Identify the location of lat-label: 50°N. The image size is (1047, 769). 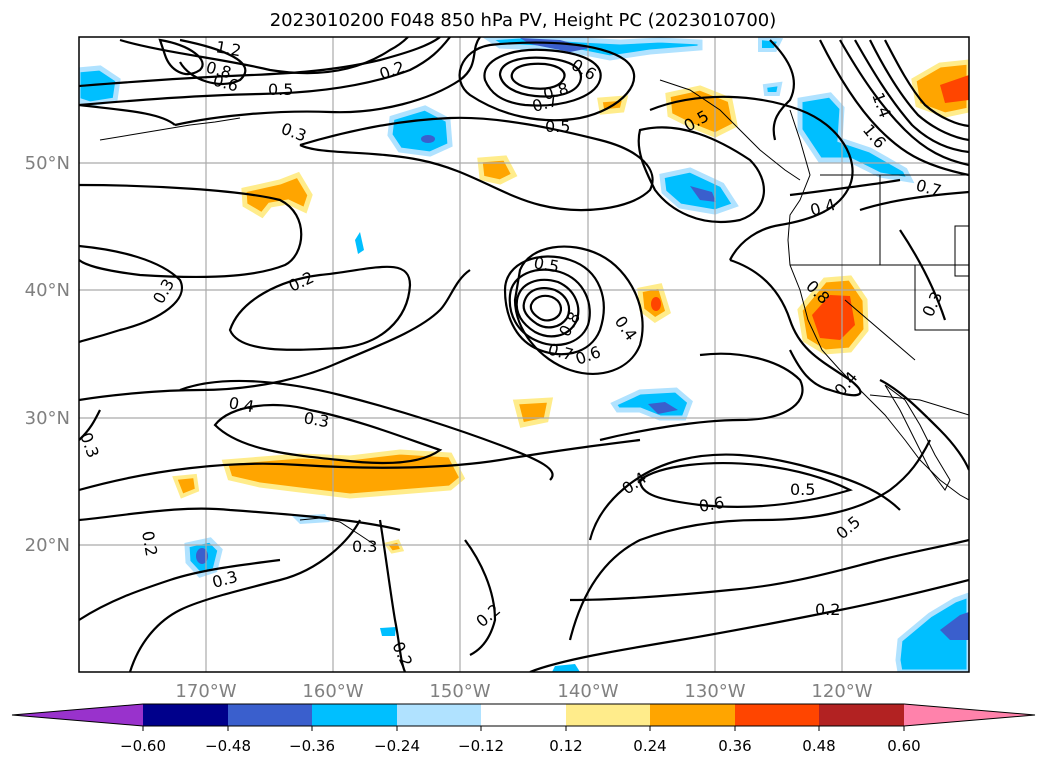
(47, 163).